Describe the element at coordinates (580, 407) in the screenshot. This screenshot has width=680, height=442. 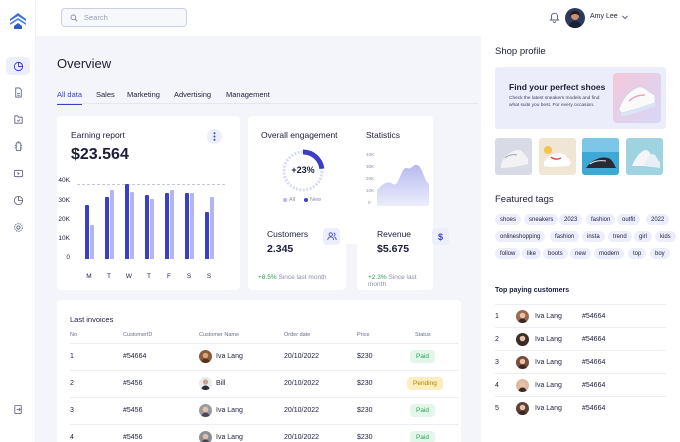
I see `list-item: 5 Iva Lang #54664` at that location.